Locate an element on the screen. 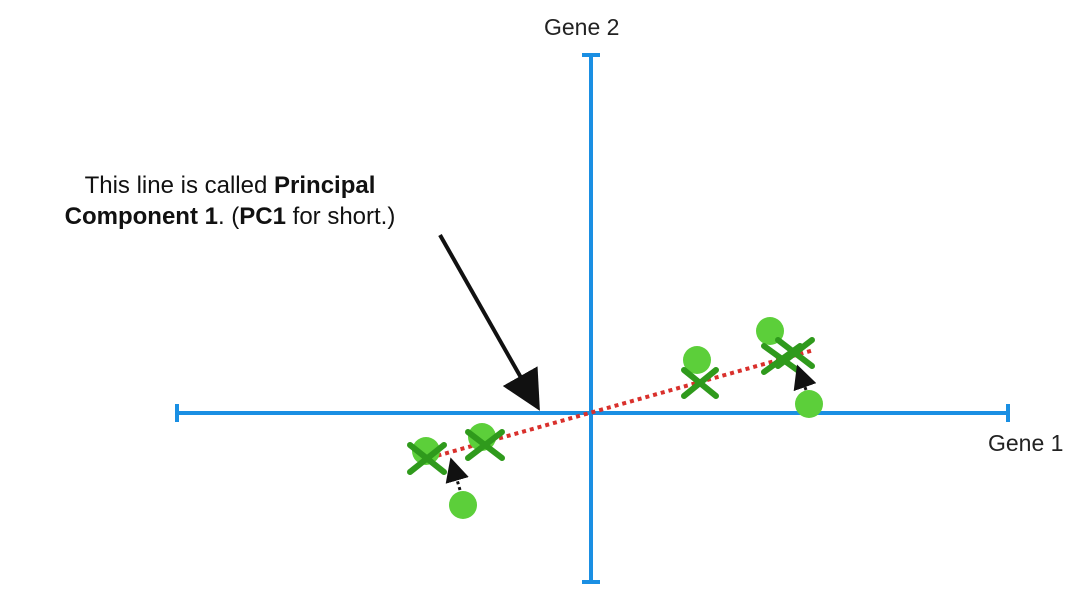 The height and width of the screenshot is (604, 1080). y-axis-label: Gene 2 is located at coordinates (582, 27).